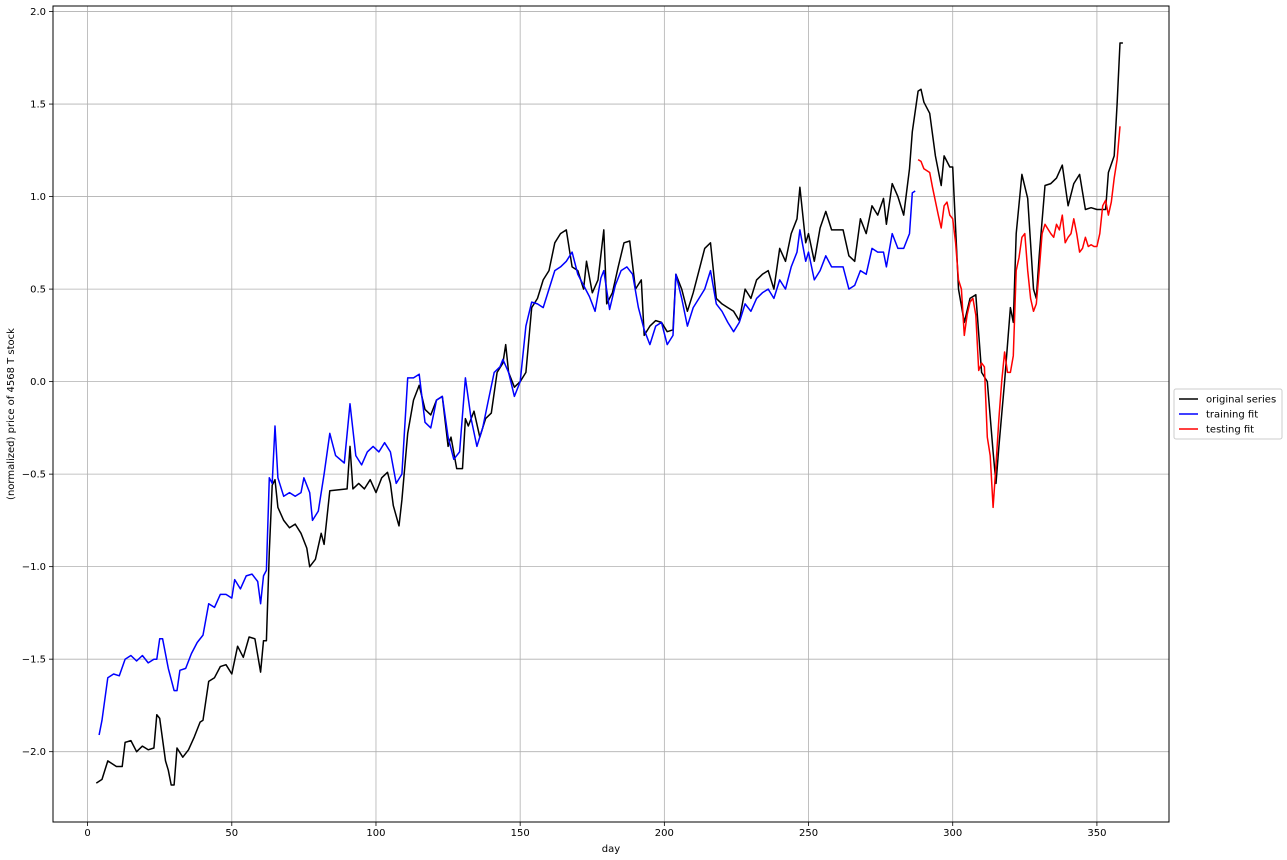  What do you see at coordinates (34, 660) in the screenshot?
I see `y-tick-label: −1.5` at bounding box center [34, 660].